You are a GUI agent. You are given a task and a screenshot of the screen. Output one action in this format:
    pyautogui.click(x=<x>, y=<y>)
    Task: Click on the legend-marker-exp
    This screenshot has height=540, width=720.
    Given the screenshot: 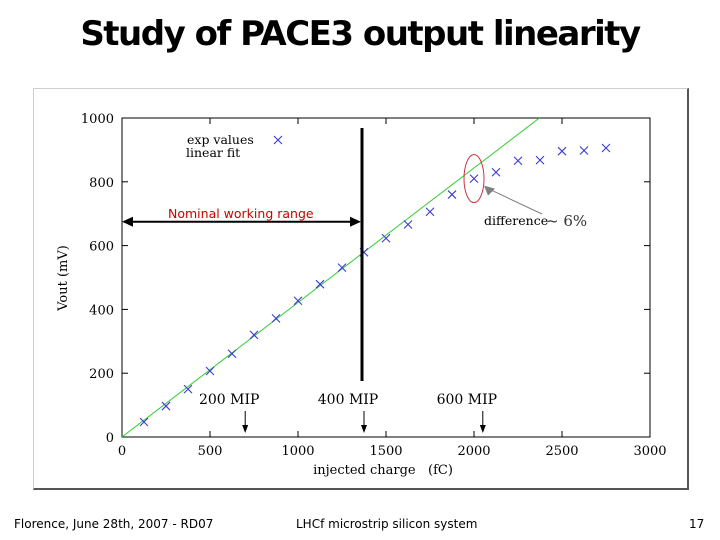 What is the action you would take?
    pyautogui.click(x=278, y=140)
    